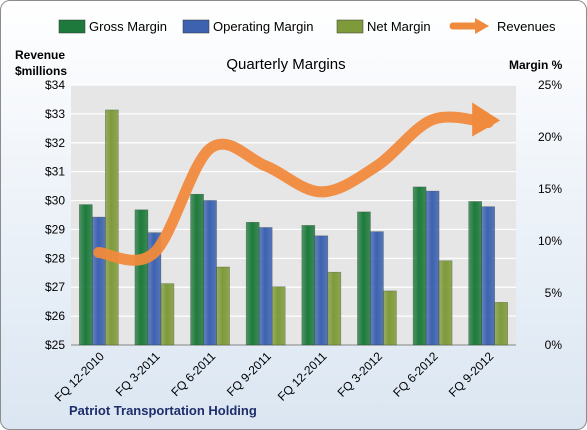 Image resolution: width=587 pixels, height=430 pixels. What do you see at coordinates (302, 376) in the screenshot?
I see `x-tick-label: FQ 12-2011` at bounding box center [302, 376].